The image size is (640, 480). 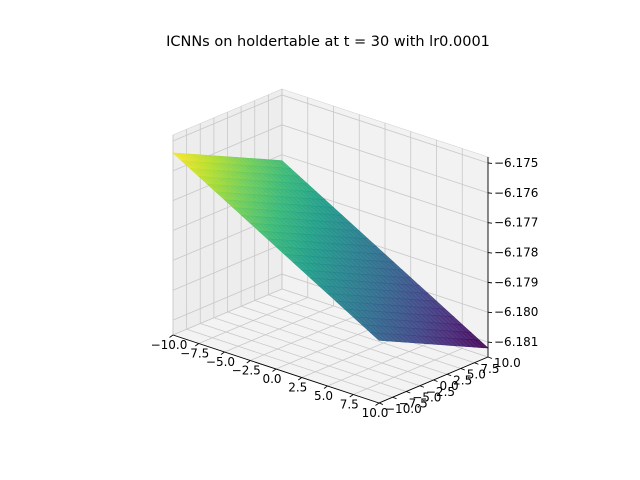 I want to click on x-tick-label: 10.0, so click(x=375, y=413).